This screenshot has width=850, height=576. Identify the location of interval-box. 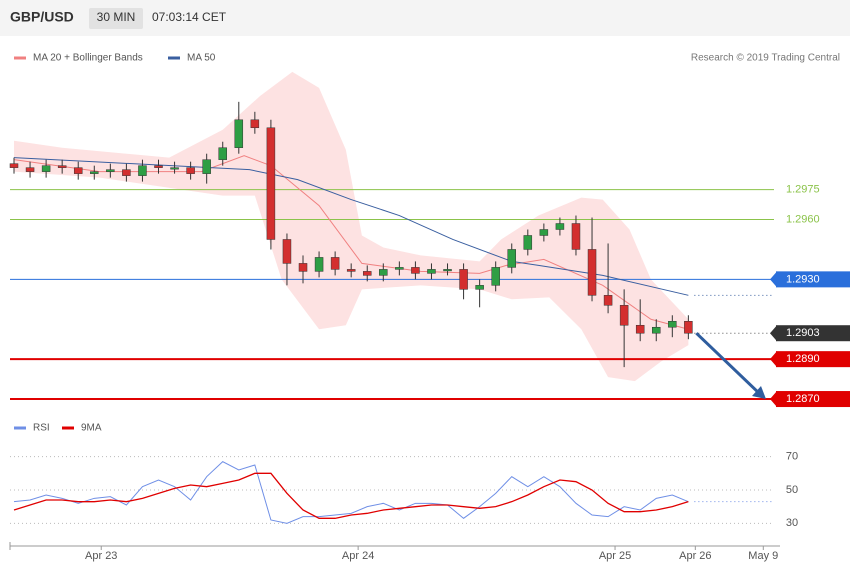
(116, 18).